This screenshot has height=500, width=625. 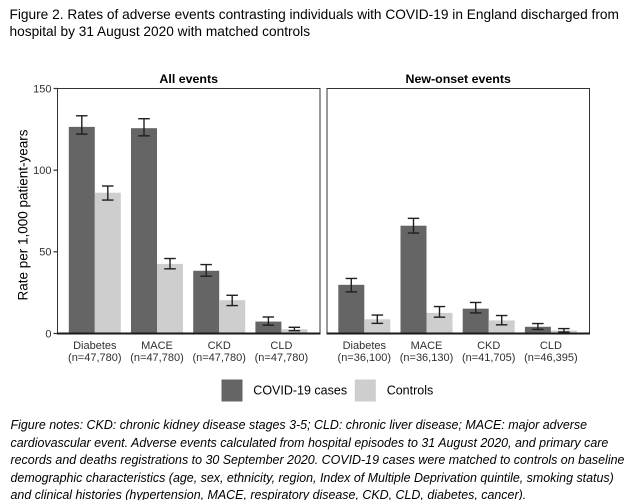 I want to click on svg-text: (n=36,130), so click(x=427, y=358).